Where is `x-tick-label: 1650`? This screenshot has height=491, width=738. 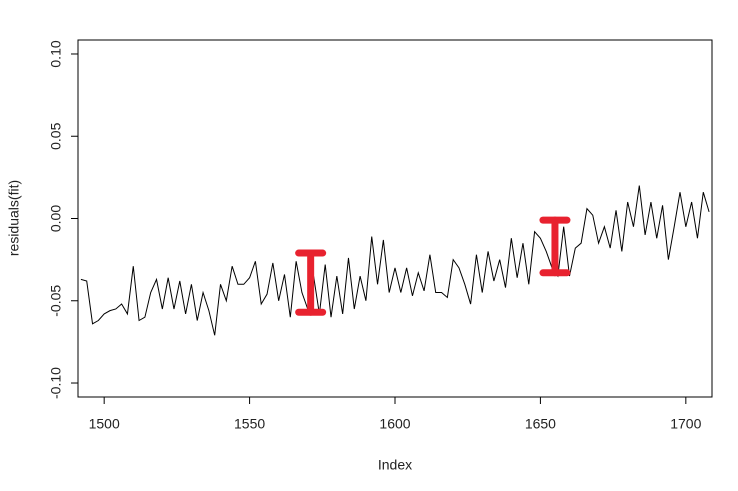 x-tick-label: 1650 is located at coordinates (540, 424).